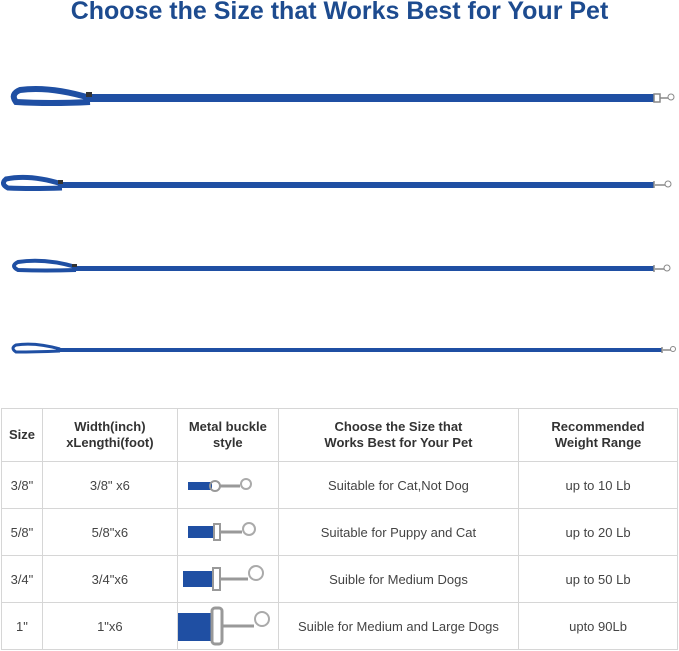 Image resolution: width=679 pixels, height=651 pixels. Describe the element at coordinates (398, 579) in the screenshot. I see `suitability-cell: Suible for Medium Dogs` at that location.